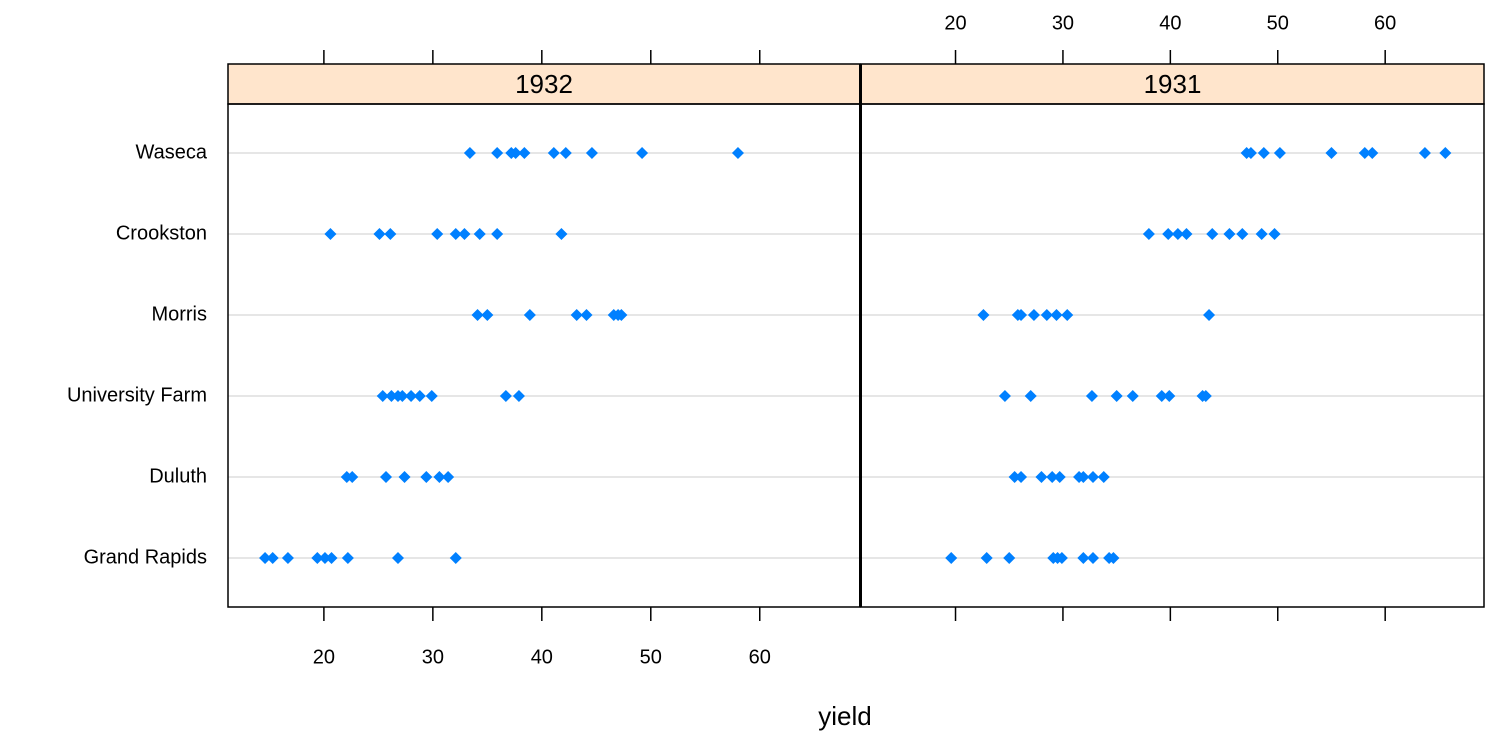 This screenshot has height=735, width=1485. I want to click on y-tick-label: Duluth, so click(178, 476).